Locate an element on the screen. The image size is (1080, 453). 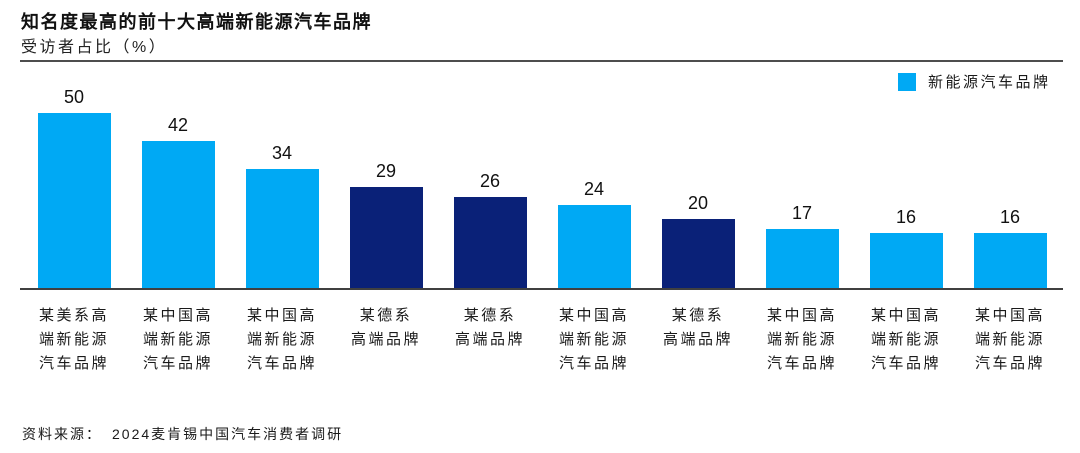
bar: 24 is located at coordinates (594, 234).